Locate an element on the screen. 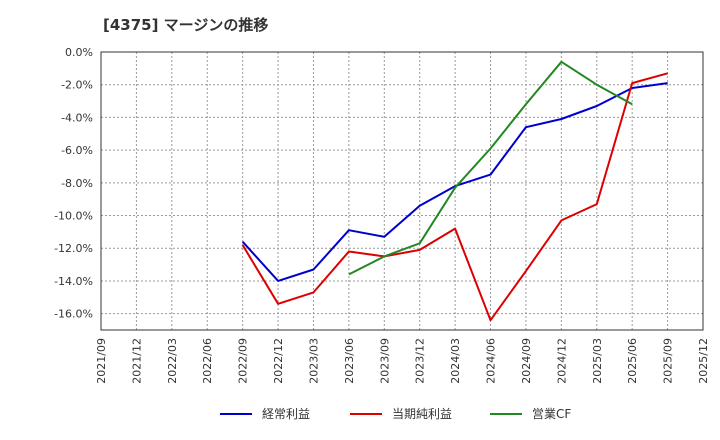  x-tick-label: 2024/03 is located at coordinates (455, 361).